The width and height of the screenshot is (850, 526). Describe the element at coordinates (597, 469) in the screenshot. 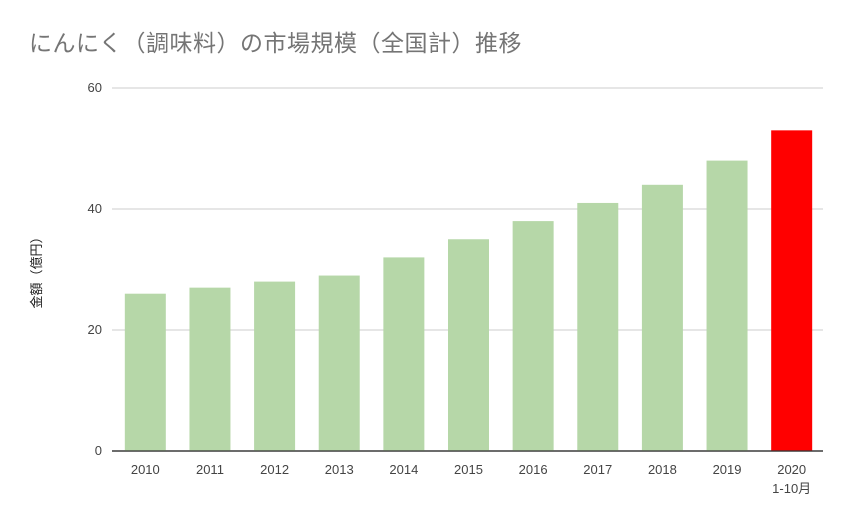

I see `x-tick-label: 2017` at that location.